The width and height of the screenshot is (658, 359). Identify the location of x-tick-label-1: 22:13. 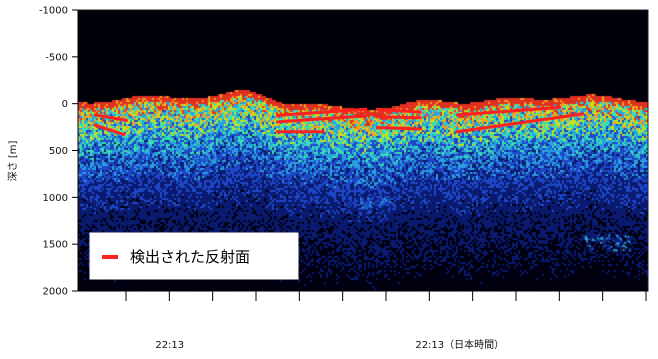
(169, 345).